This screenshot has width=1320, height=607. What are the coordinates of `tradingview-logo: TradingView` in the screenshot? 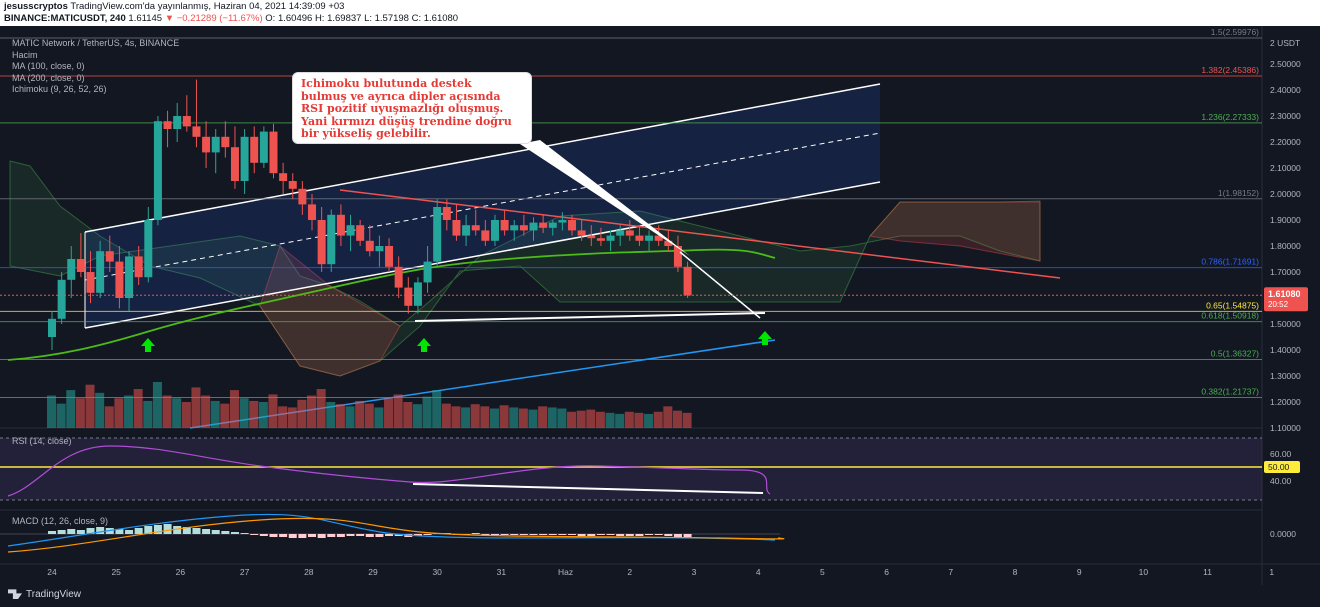 It's located at (44, 594).